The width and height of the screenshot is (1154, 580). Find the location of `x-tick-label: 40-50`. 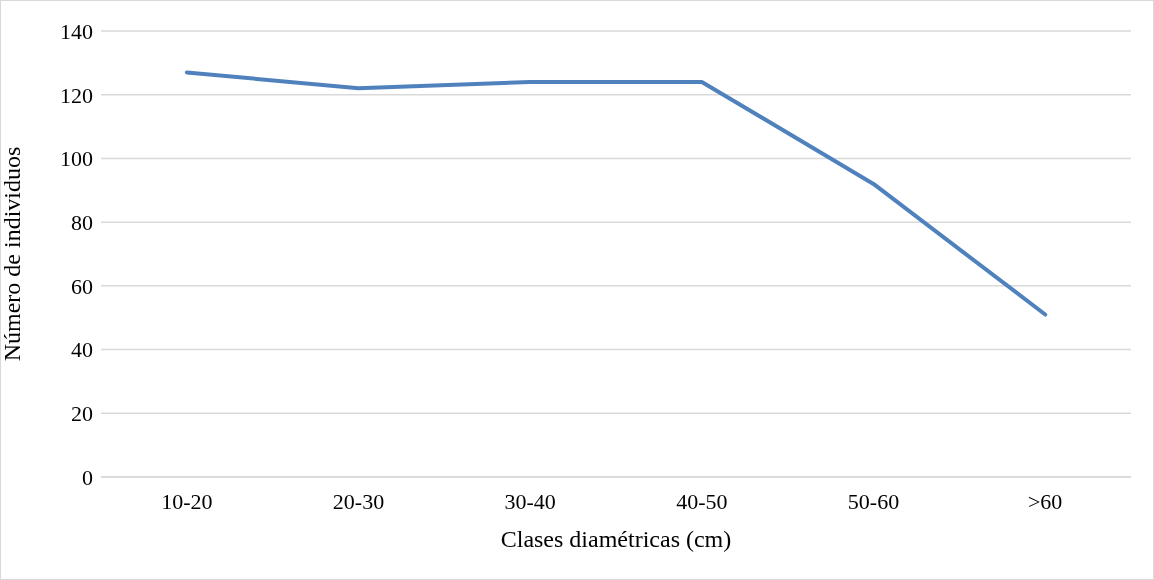

x-tick-label: 40-50 is located at coordinates (702, 501).